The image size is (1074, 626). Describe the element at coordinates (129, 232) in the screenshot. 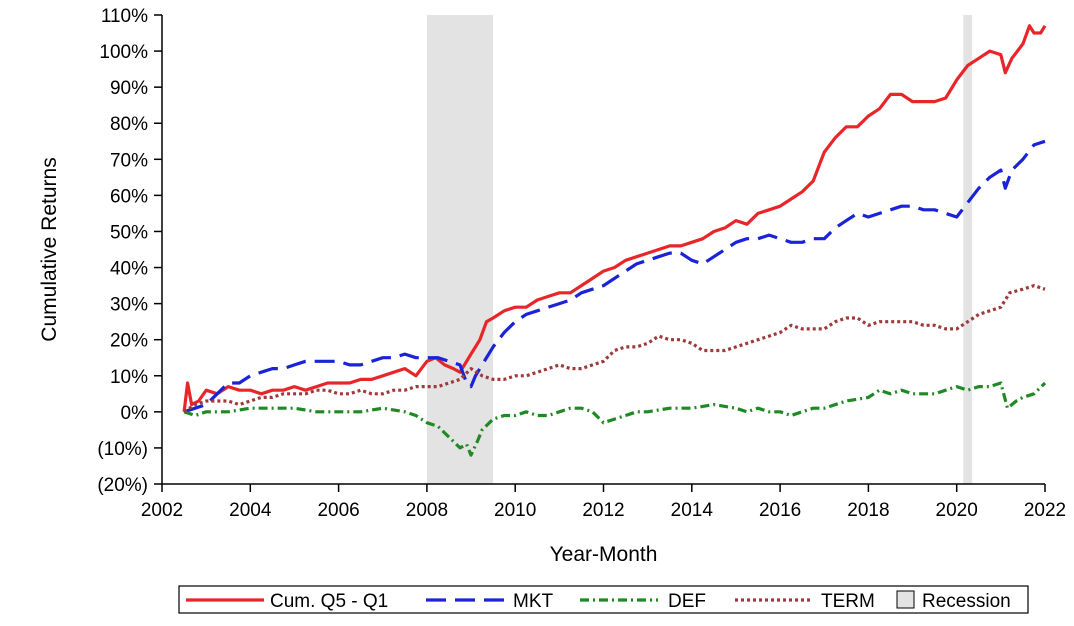

I see `y-tick-label: 50%` at that location.